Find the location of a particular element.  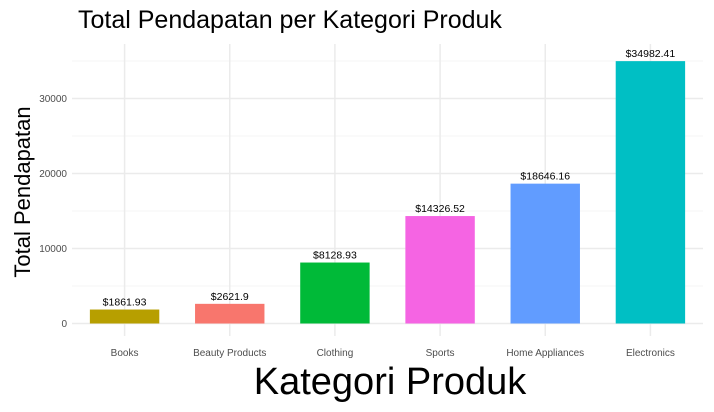

y-tick-label: 10000 is located at coordinates (53, 249).